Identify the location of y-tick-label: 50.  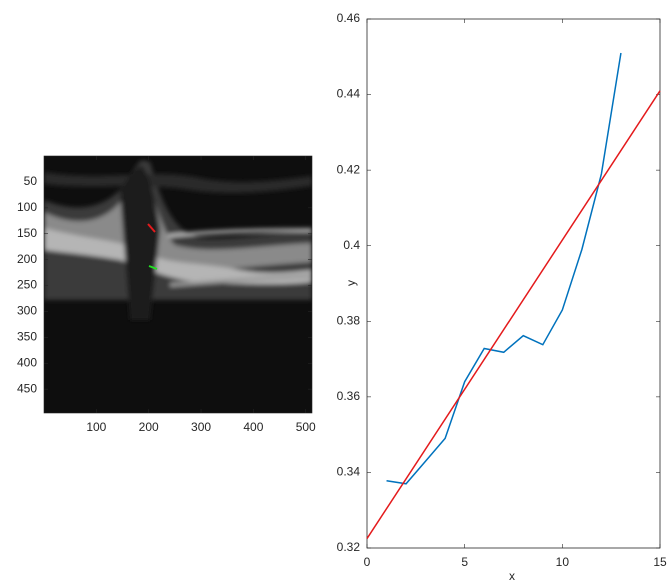
(31, 181).